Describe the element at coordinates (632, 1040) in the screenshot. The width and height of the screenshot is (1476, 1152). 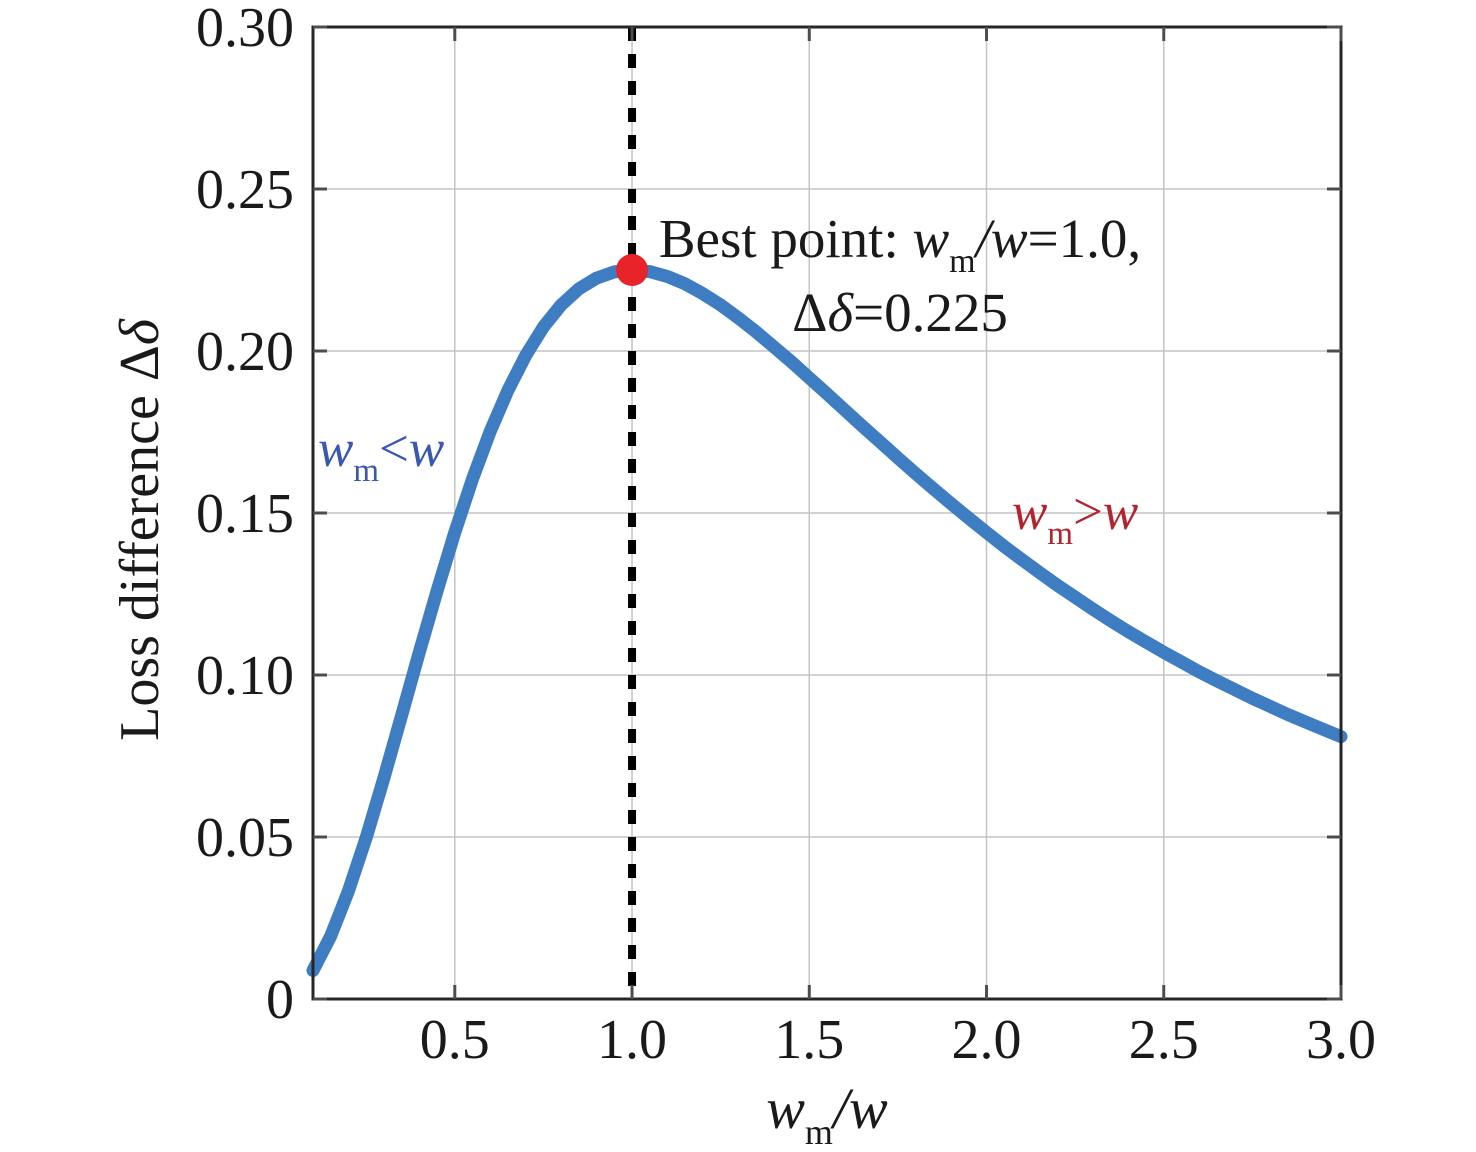
I see `x-tick-label: 1.0` at that location.